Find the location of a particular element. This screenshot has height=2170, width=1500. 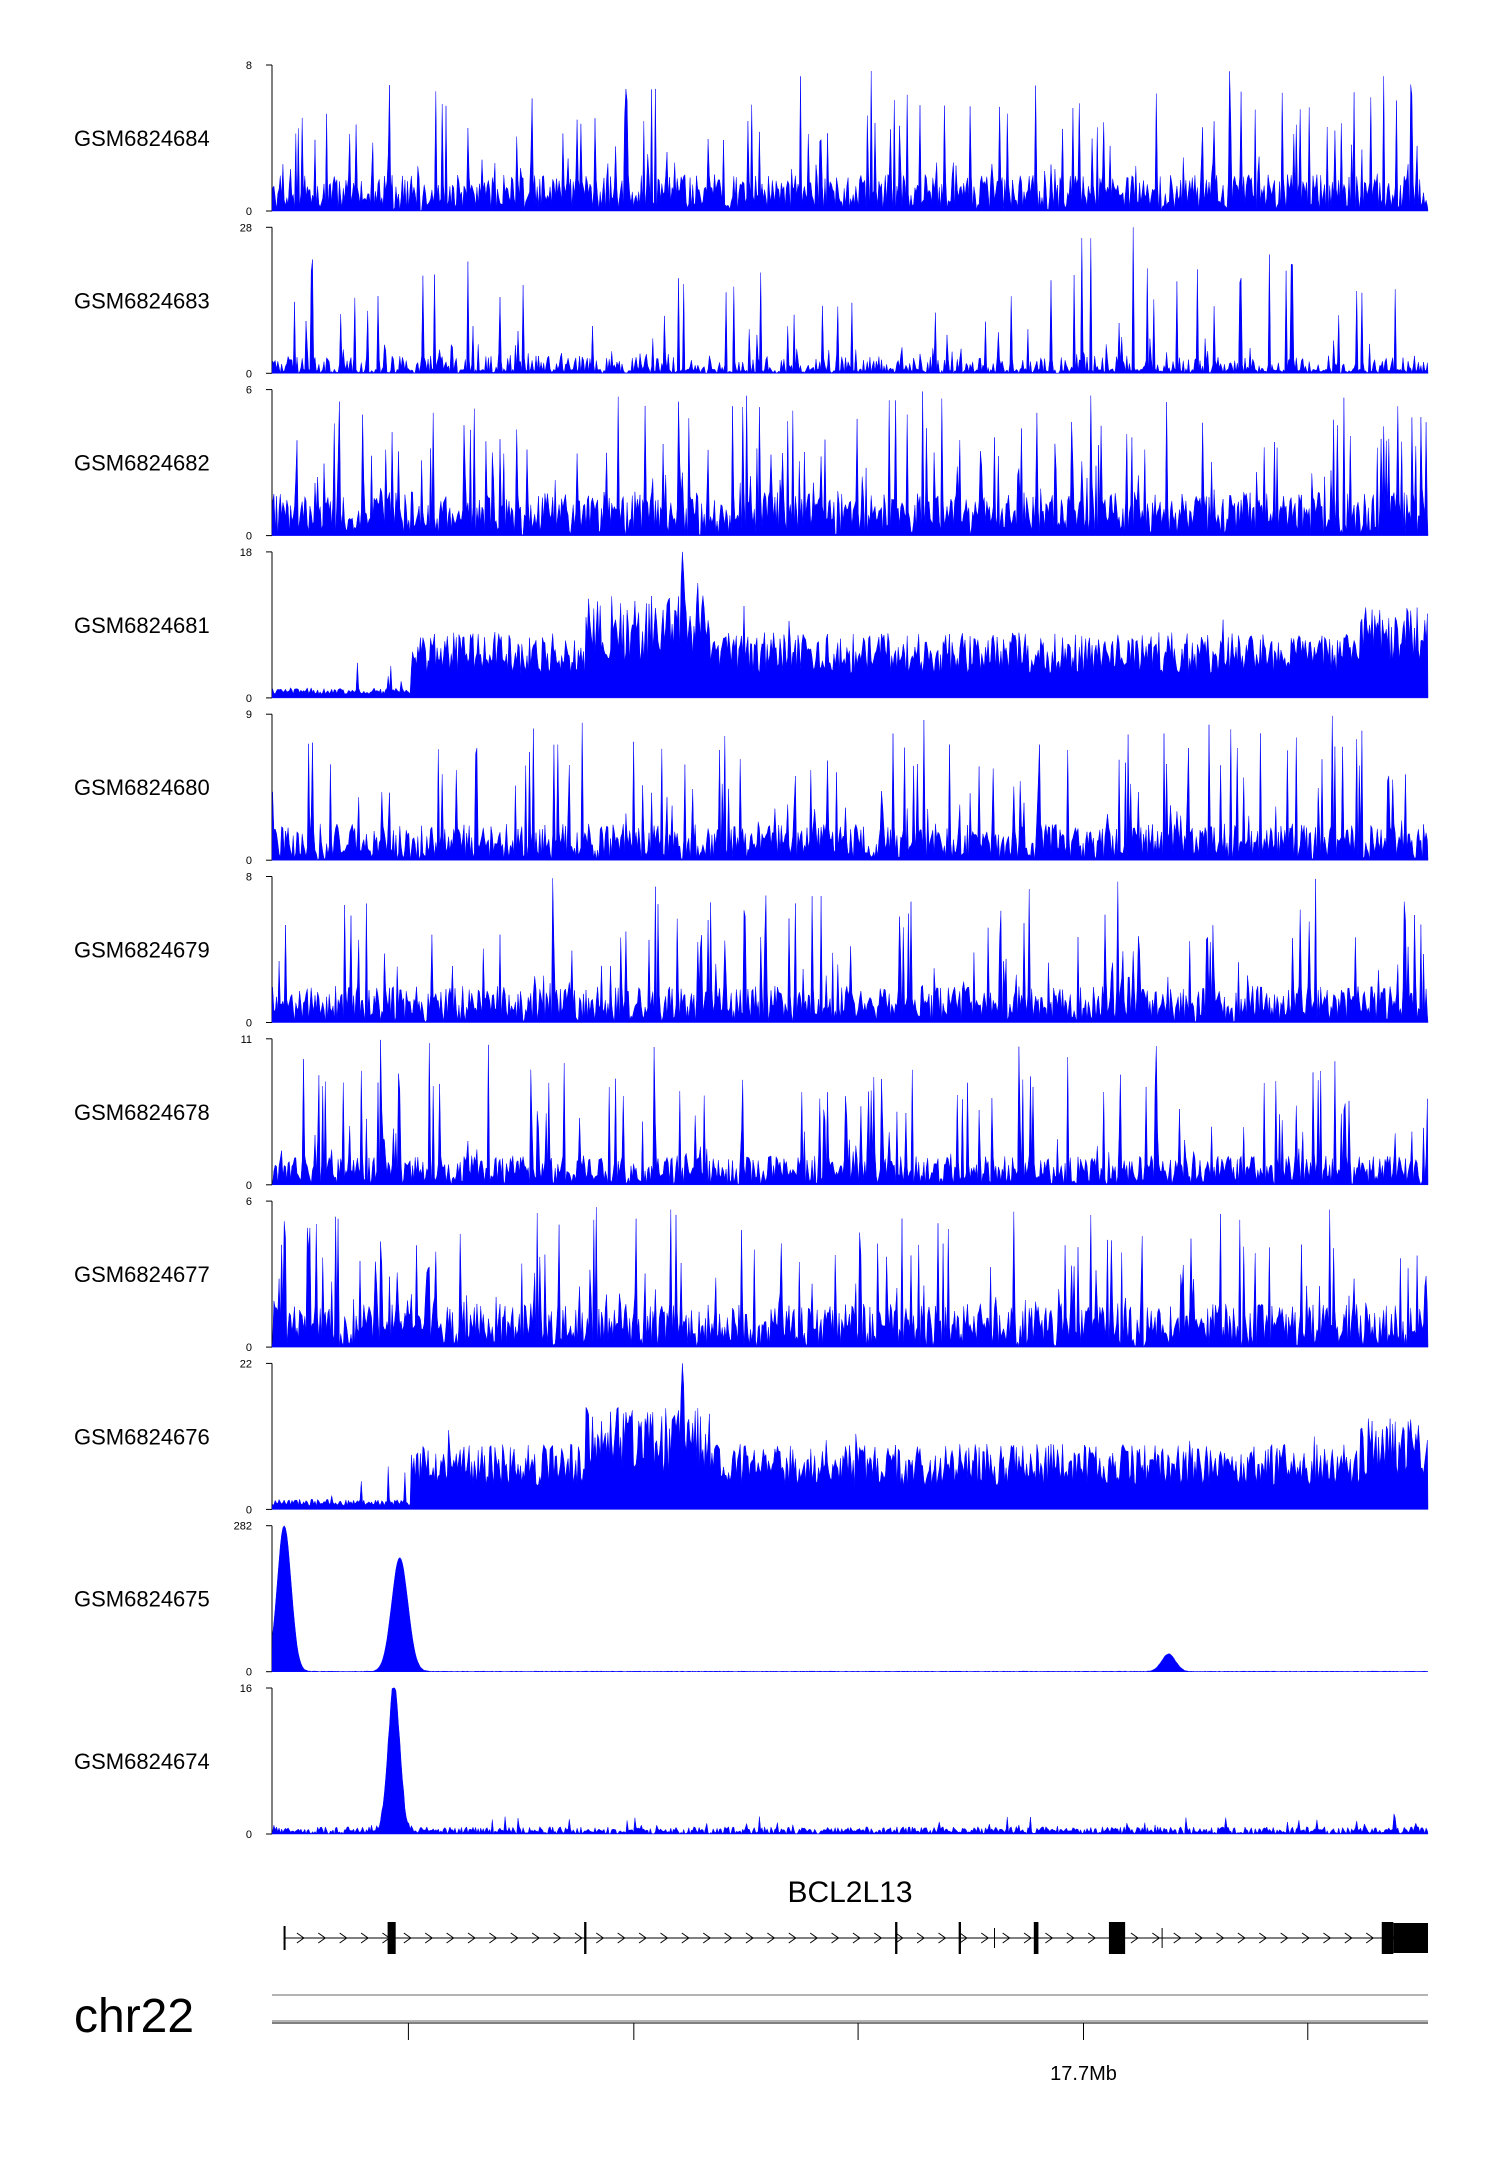

track-GSM6824682: GSM6824682 6 0 is located at coordinates (751, 464).